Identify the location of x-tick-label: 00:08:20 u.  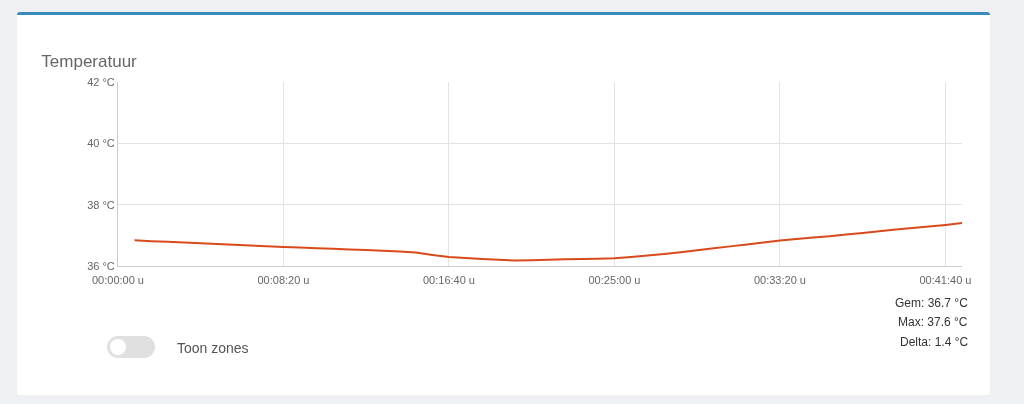
(283, 280).